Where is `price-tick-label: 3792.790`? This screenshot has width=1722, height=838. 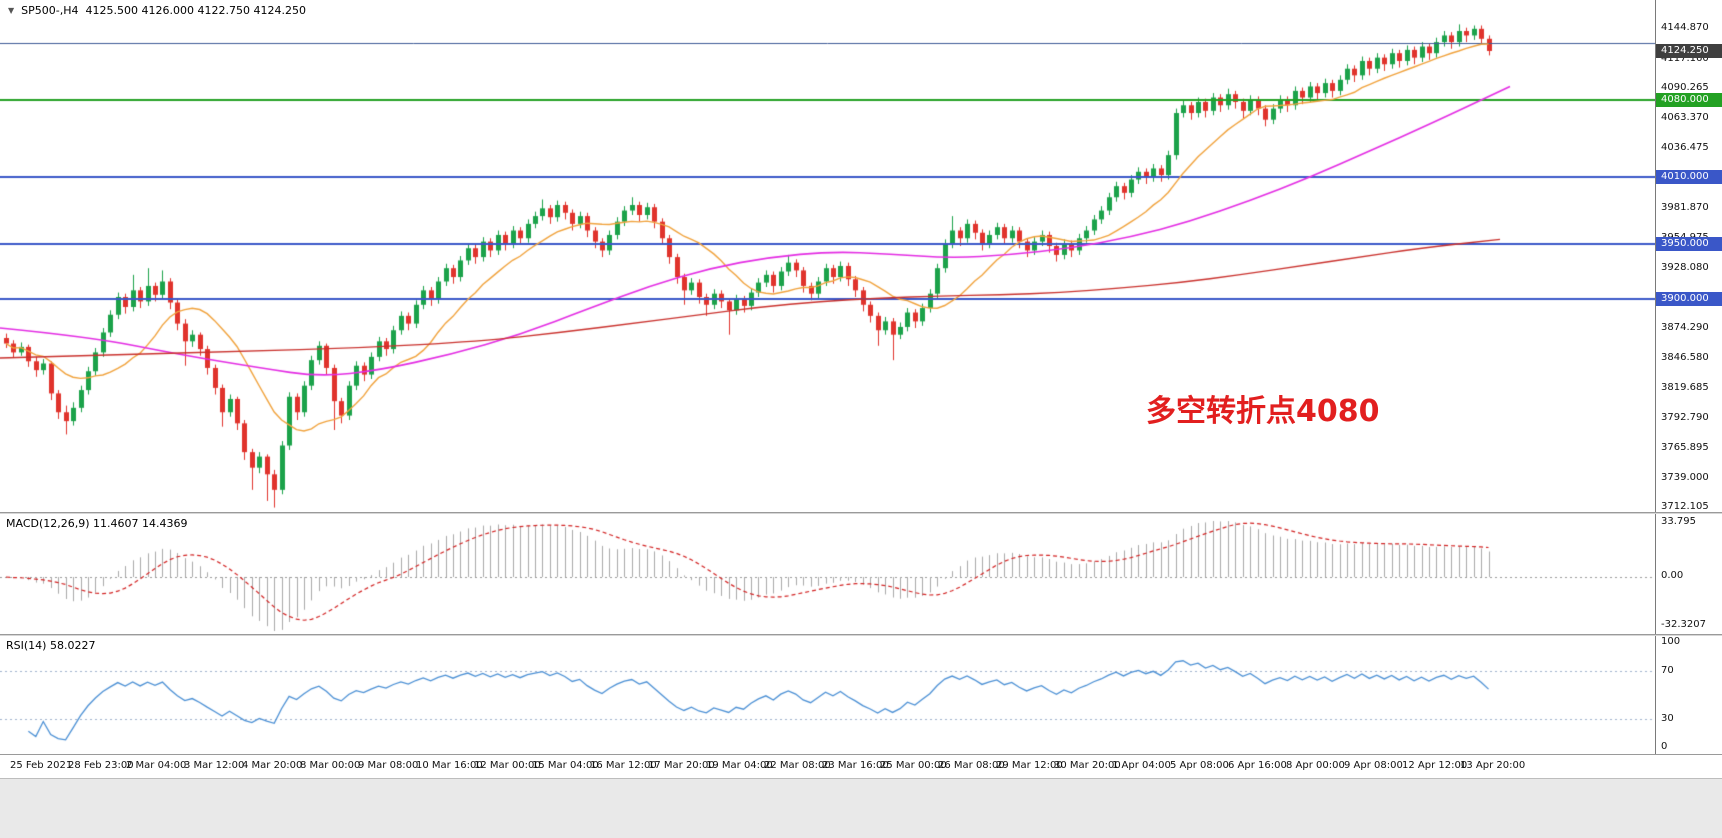
price-tick-label: 3792.790 is located at coordinates (1685, 418).